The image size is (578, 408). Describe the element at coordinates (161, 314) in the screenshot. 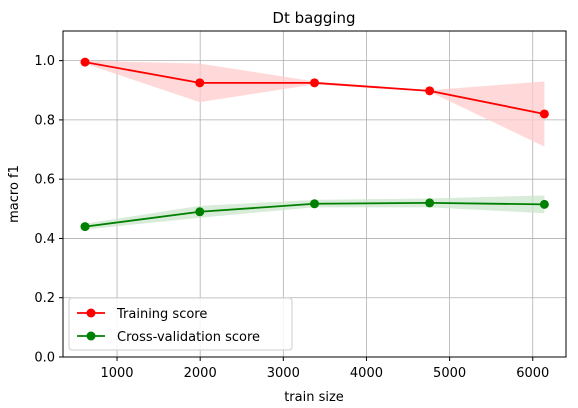

I see `legend-label-training: Training score` at that location.